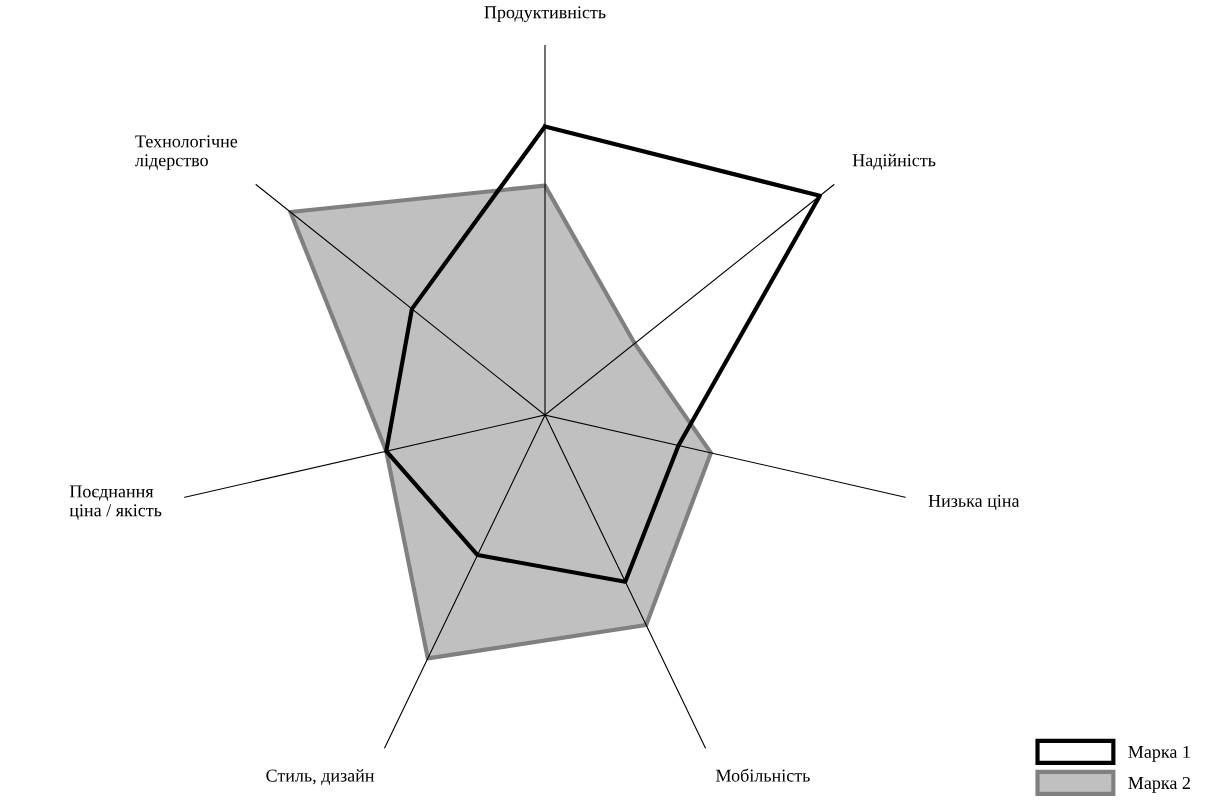 The height and width of the screenshot is (812, 1209). What do you see at coordinates (763, 775) in the screenshot?
I see `spoke-label: Мобільність` at bounding box center [763, 775].